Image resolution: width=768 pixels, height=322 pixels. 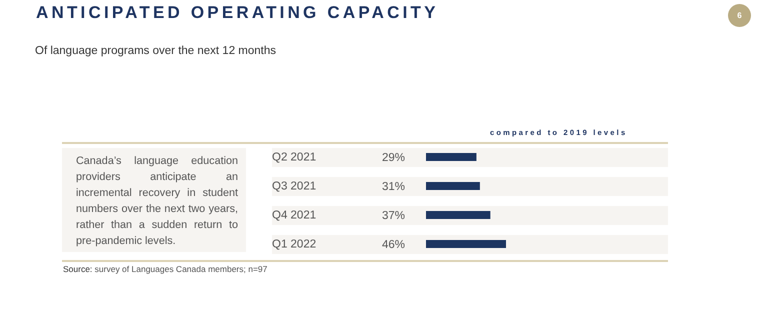 What do you see at coordinates (237, 13) in the screenshot?
I see `text: ANTICIPATED OPERATING CAPACITY` at bounding box center [237, 13].